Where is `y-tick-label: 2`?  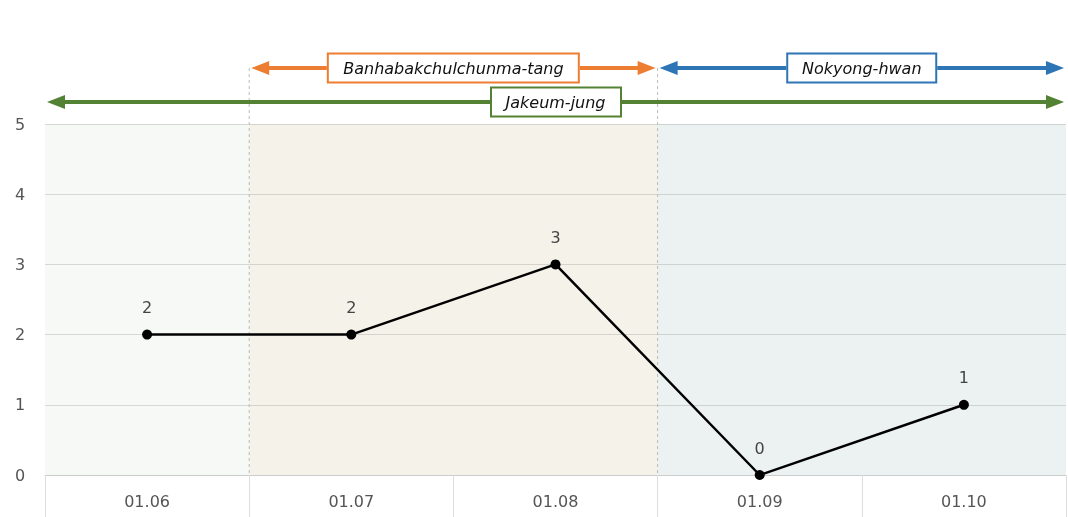 y-tick-label: 2 is located at coordinates (20, 335).